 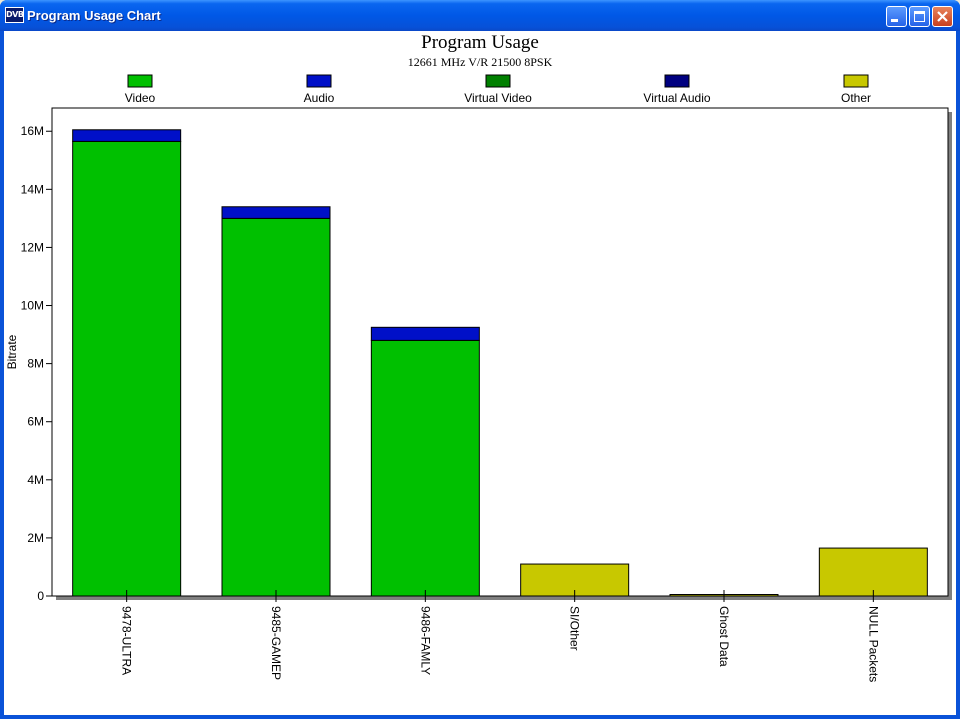 What do you see at coordinates (35, 422) in the screenshot?
I see `y-tick-label: 6M` at bounding box center [35, 422].